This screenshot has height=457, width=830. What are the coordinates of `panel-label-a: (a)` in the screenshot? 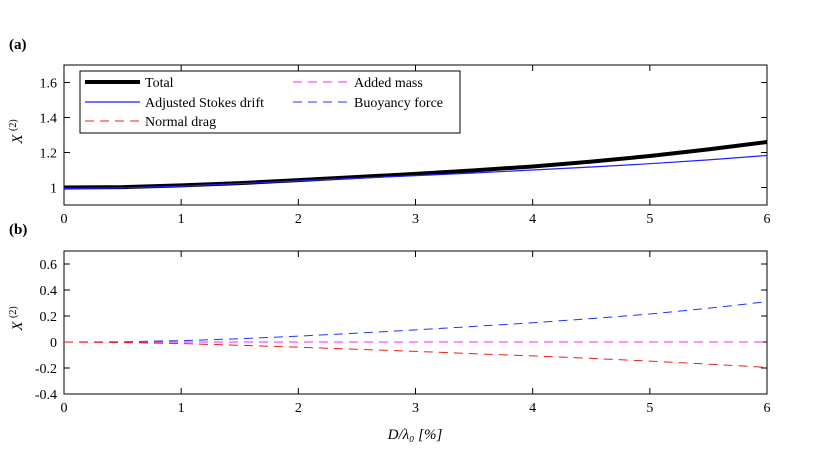 It's located at (18, 45).